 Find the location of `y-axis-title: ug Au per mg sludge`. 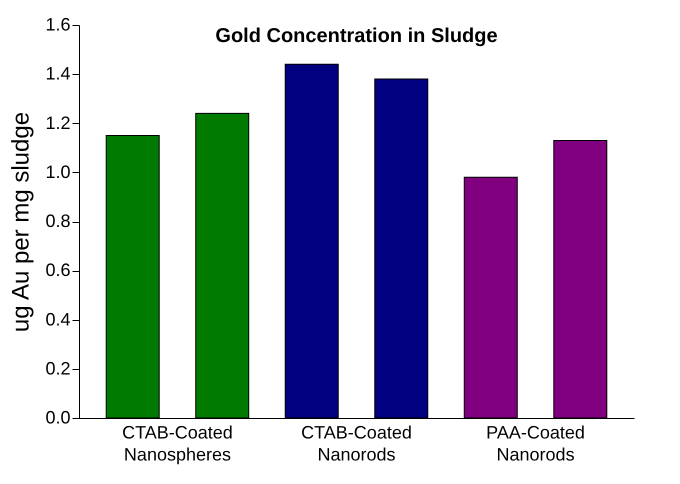

y-axis-title: ug Au per mg sludge is located at coordinates (20, 222).